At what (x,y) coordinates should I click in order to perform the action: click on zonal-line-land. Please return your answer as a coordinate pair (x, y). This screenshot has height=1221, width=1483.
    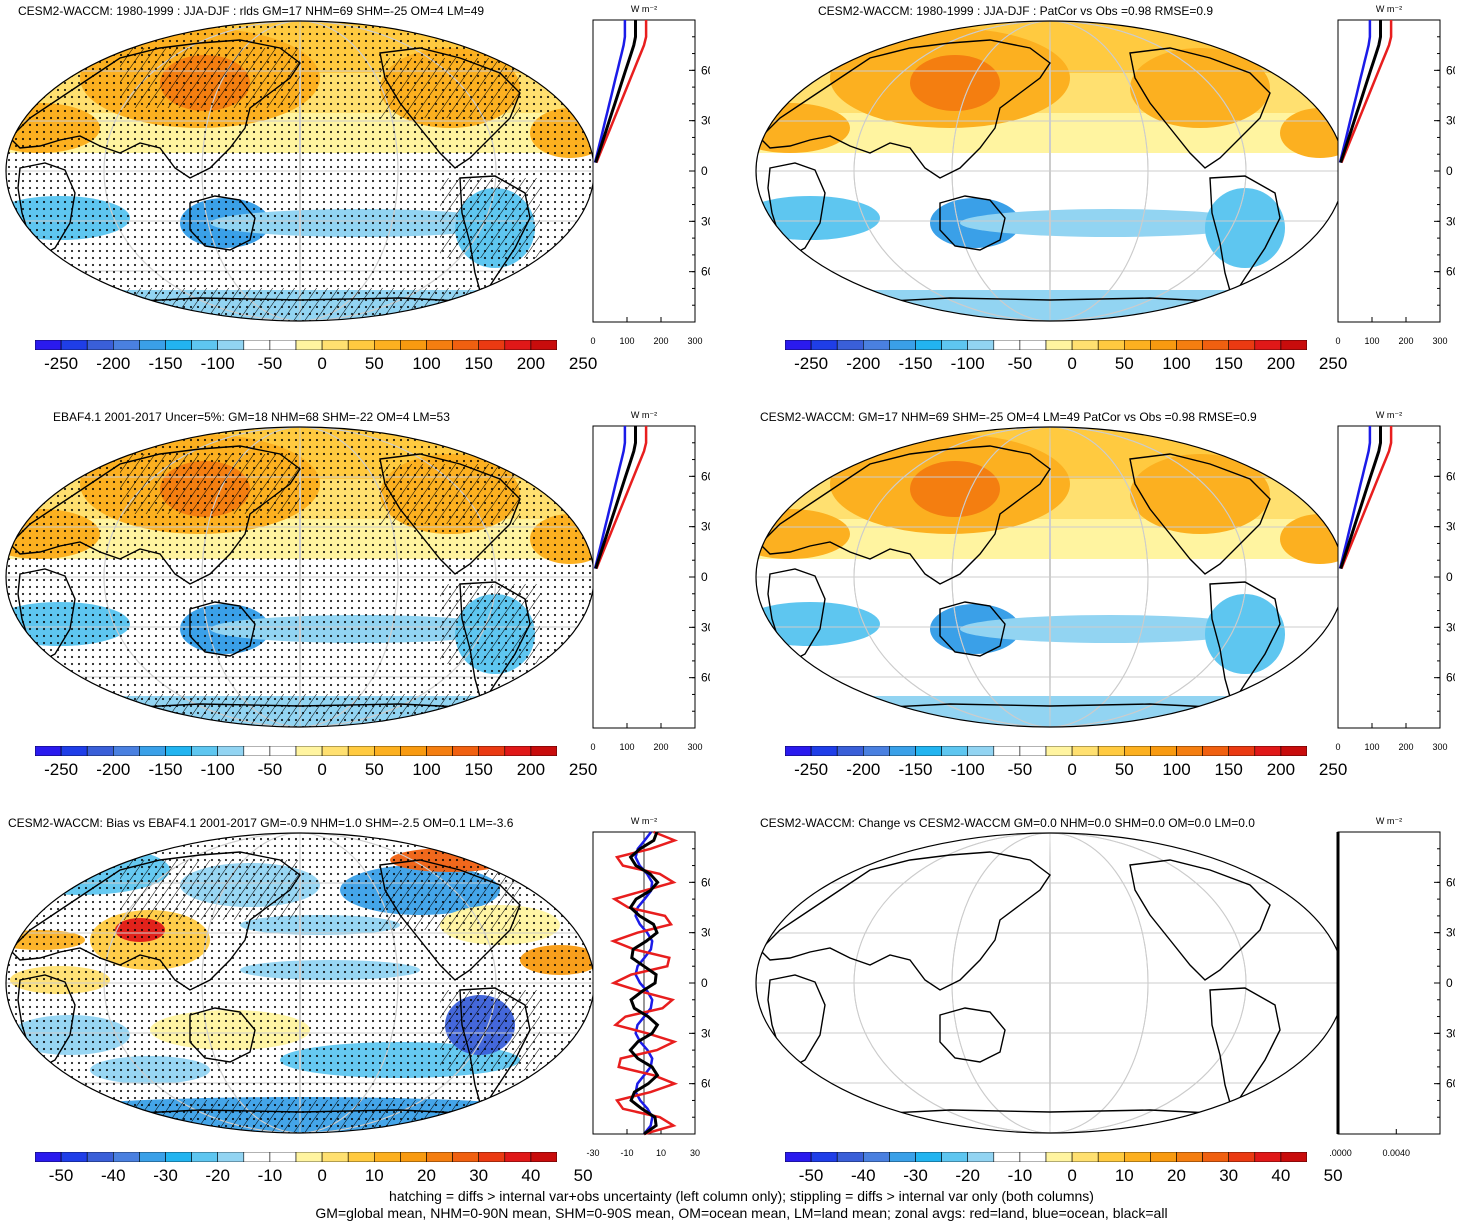
    Looking at the image, I should click on (621, 498).